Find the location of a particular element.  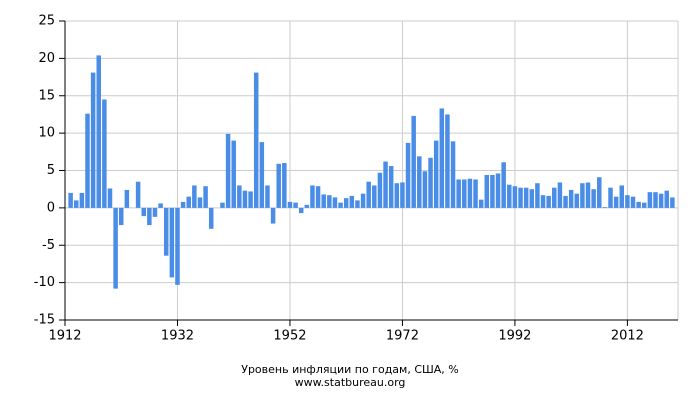

y-tick-label: 5 is located at coordinates (51, 170).